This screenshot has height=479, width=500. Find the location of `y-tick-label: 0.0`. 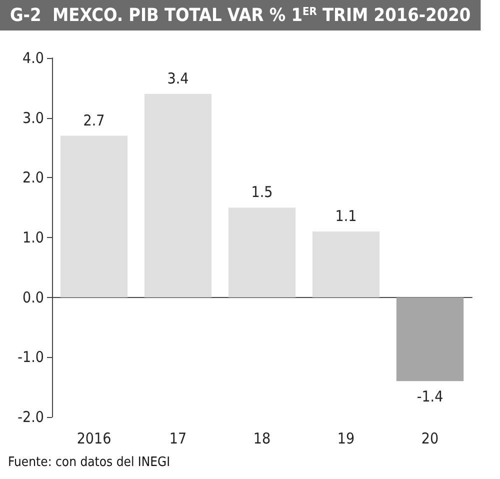

y-tick-label: 0.0 is located at coordinates (33, 297).